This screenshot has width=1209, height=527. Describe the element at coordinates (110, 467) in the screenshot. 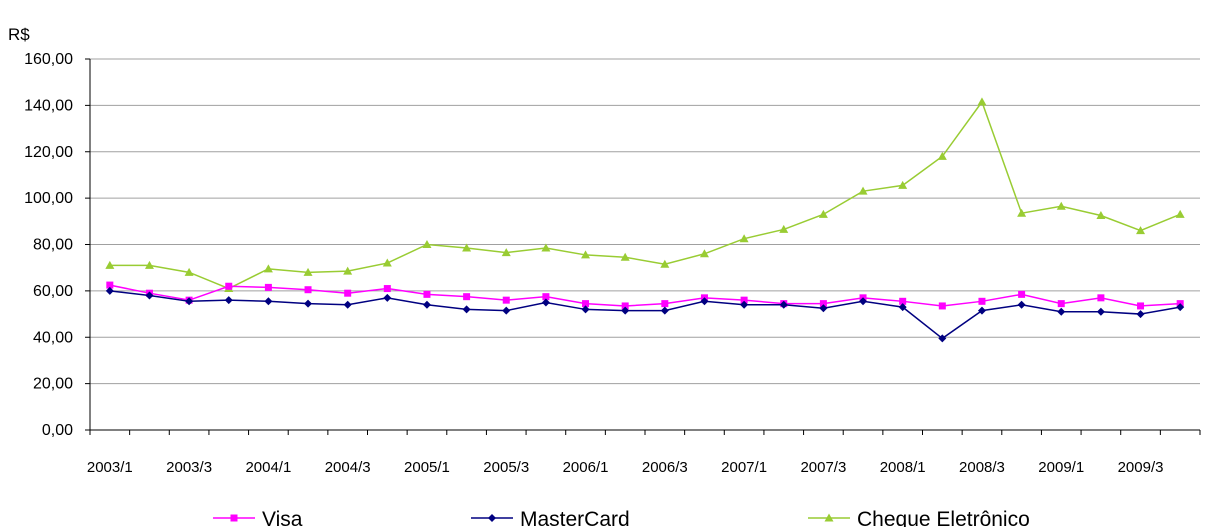

I see `x-tick-label: 2003/1` at that location.